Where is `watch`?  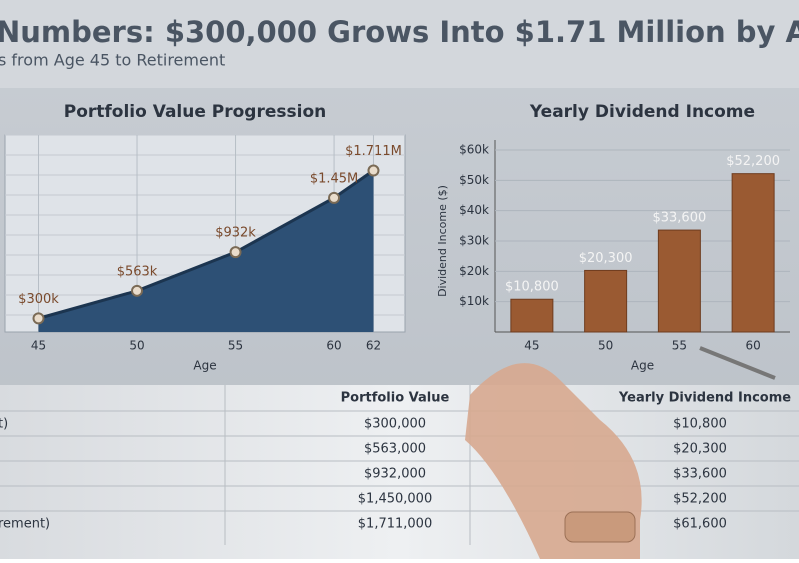
watch is located at coordinates (600, 527).